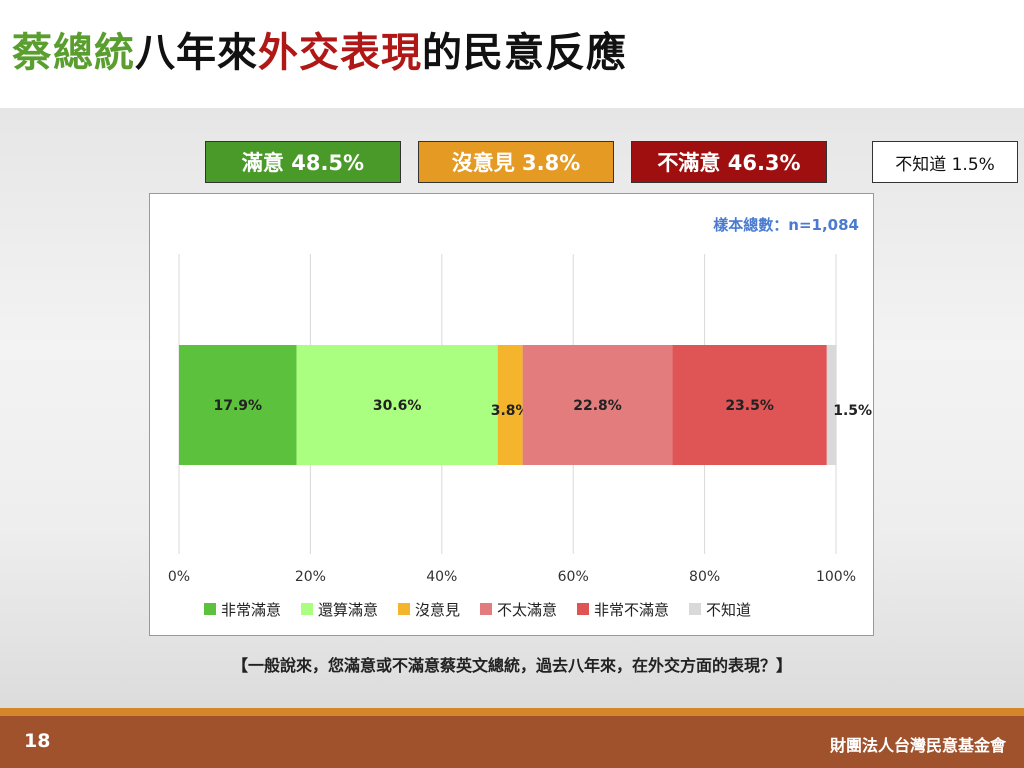 This screenshot has width=1024, height=768. I want to click on title-segment-4: 的民意反應, so click(524, 53).